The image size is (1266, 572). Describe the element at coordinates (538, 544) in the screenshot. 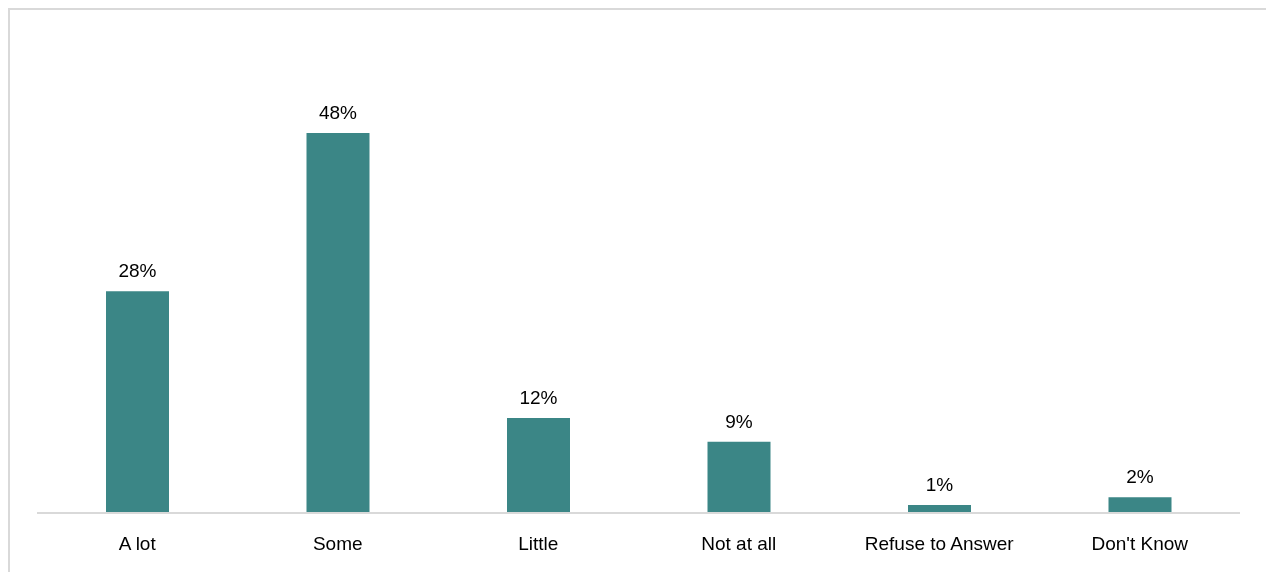

I see `x-tick-label: Little` at that location.